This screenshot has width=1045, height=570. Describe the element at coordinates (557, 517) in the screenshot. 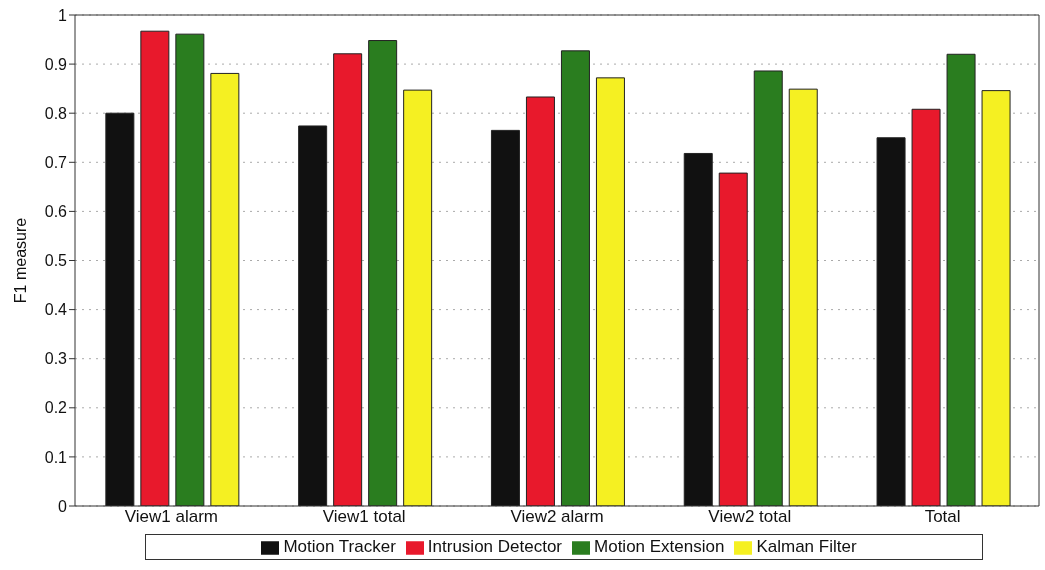

I see `x-tick-label: View2 alarm` at that location.